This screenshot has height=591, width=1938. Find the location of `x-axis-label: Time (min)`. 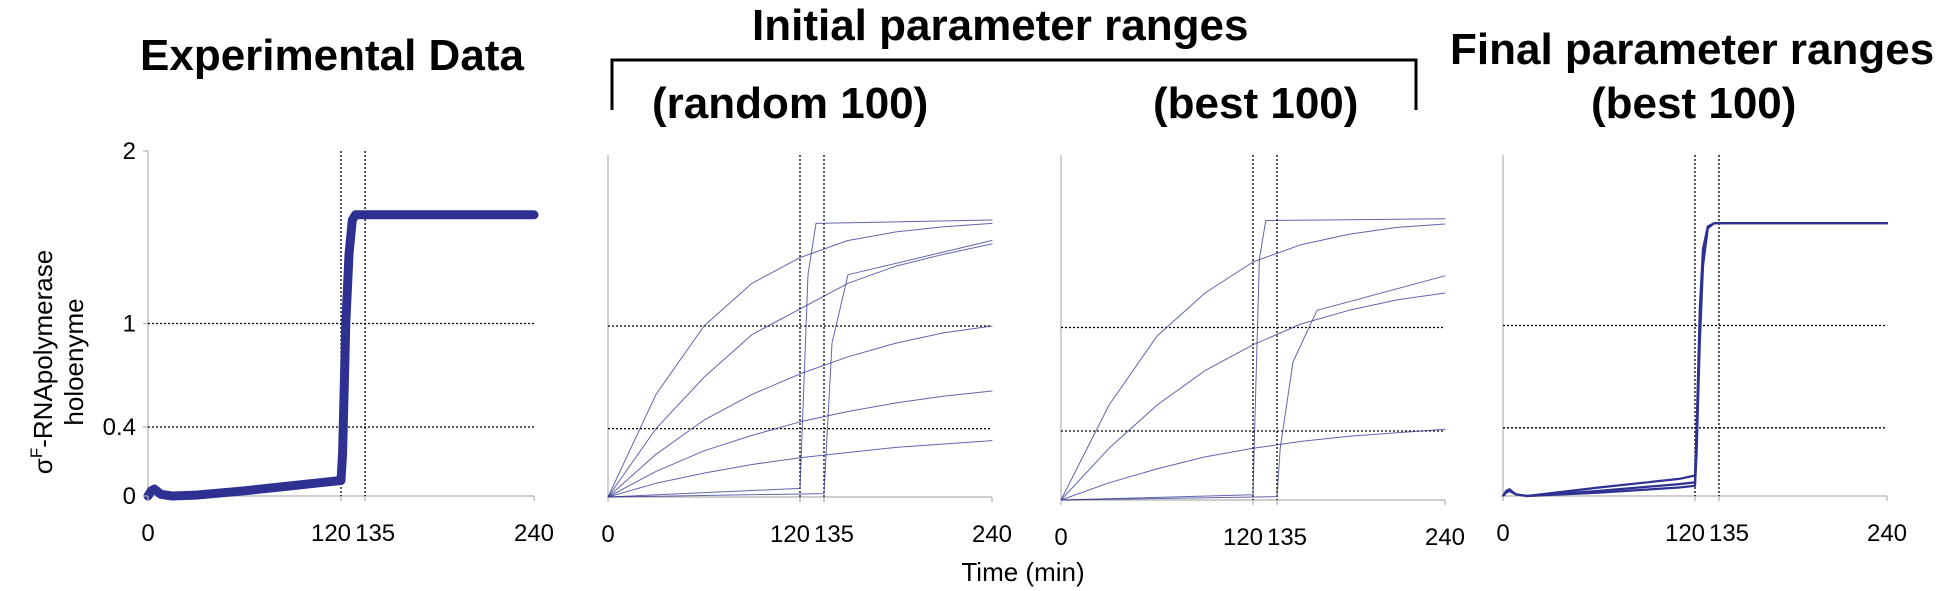

x-axis-label: Time (min) is located at coordinates (1022, 572).